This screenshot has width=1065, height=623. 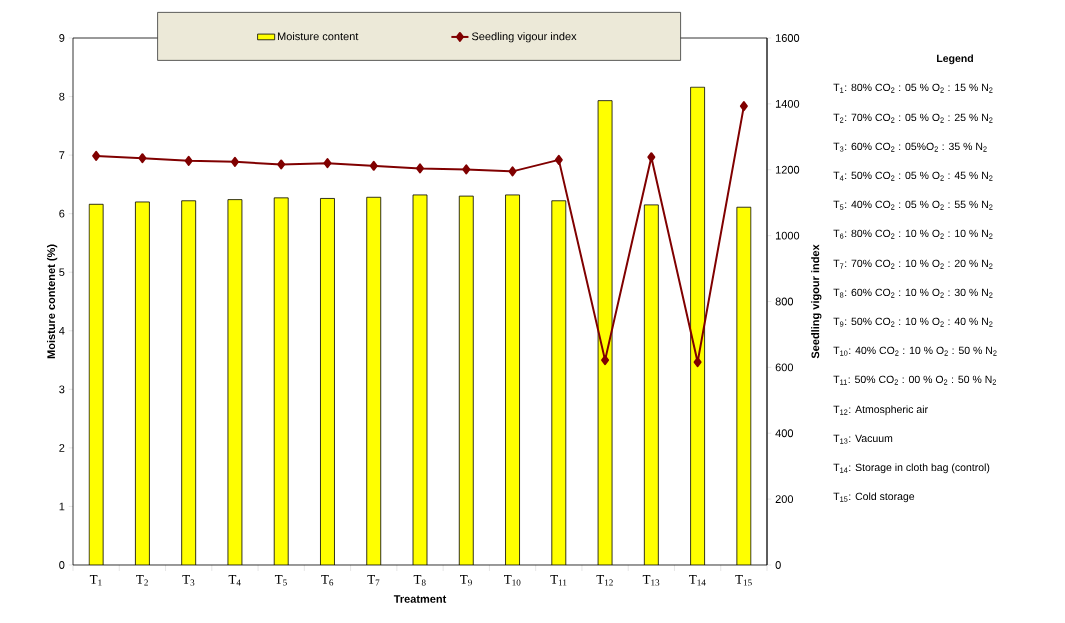 What do you see at coordinates (373, 580) in the screenshot?
I see `x-tick-label: T$_{7}$` at bounding box center [373, 580].